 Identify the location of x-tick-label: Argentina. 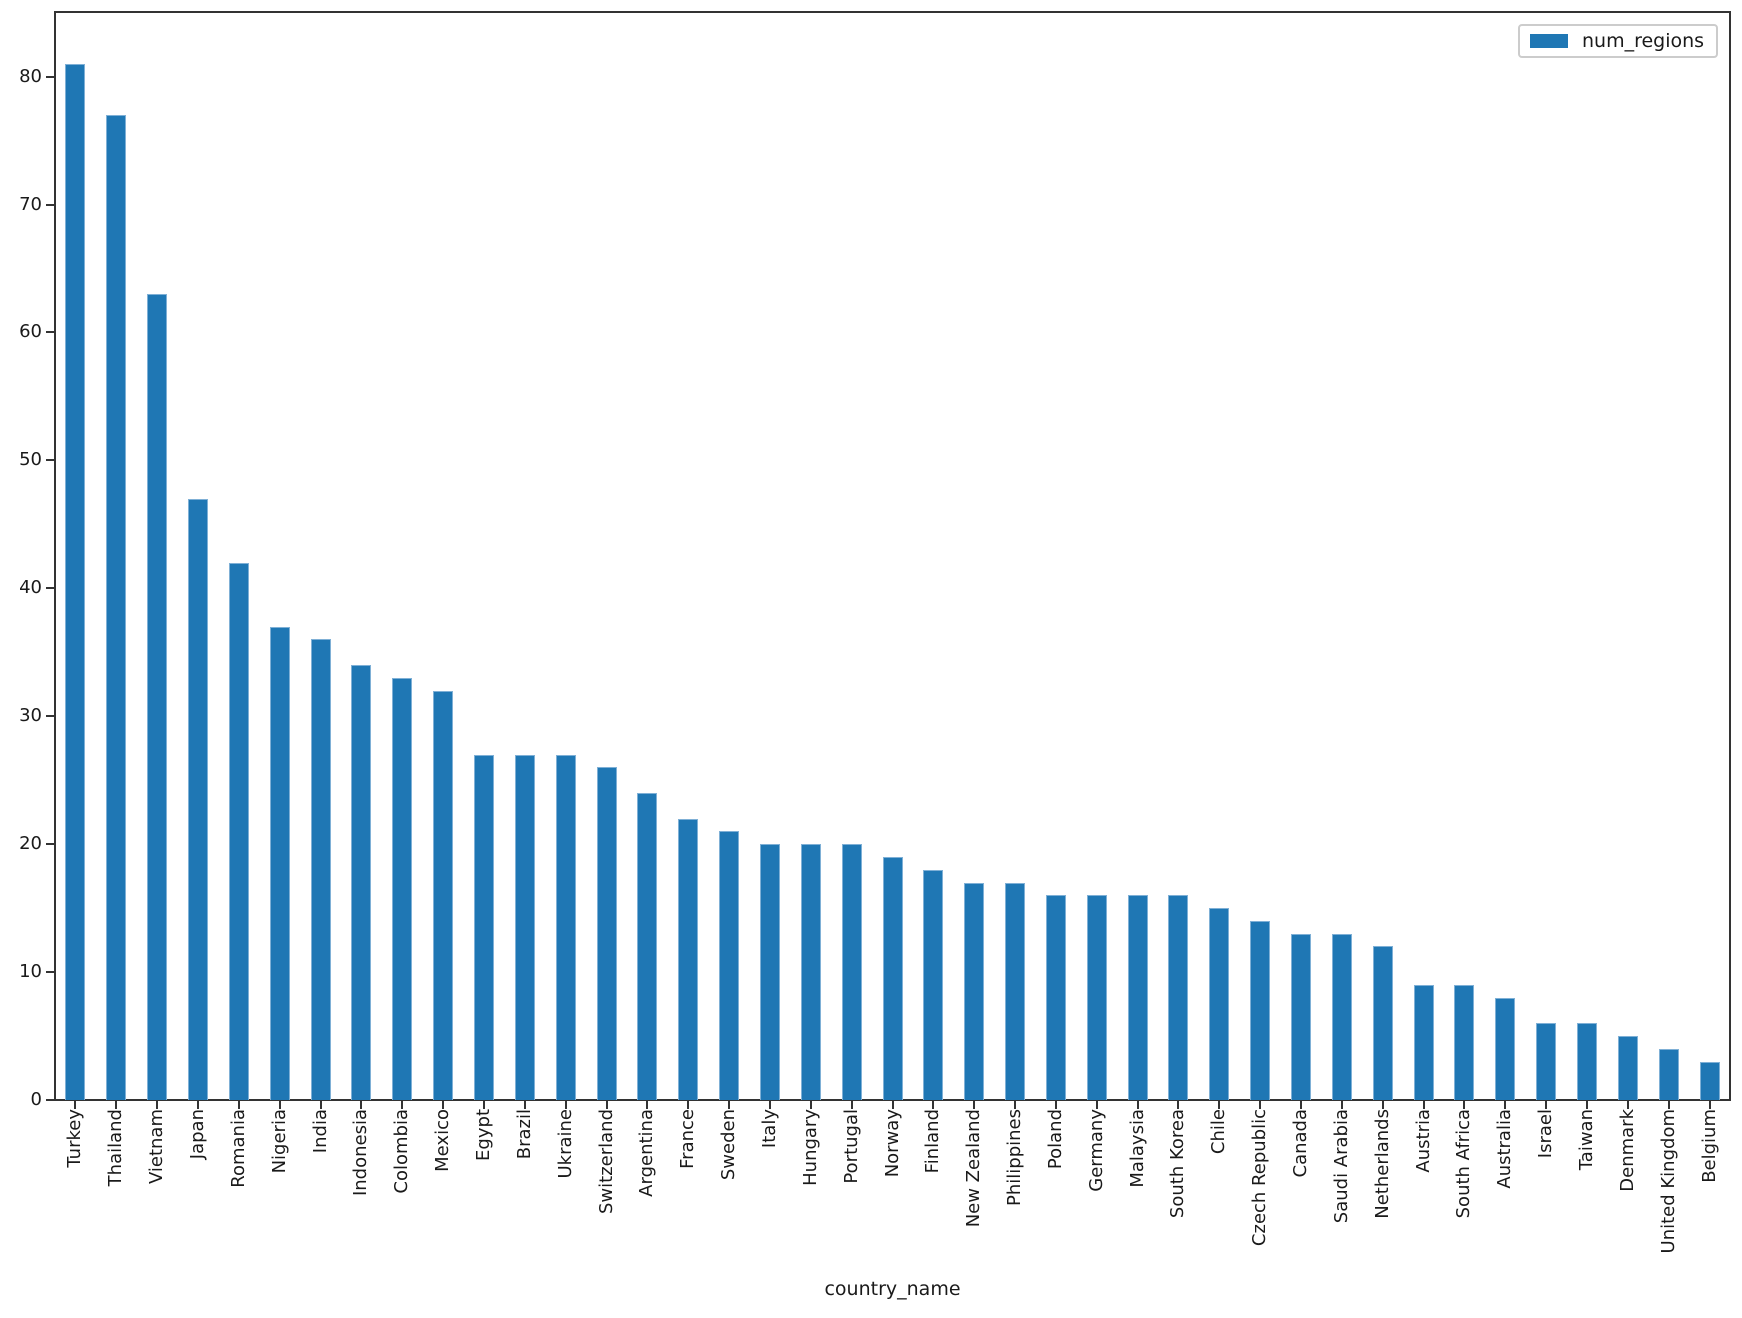
(647, 1153).